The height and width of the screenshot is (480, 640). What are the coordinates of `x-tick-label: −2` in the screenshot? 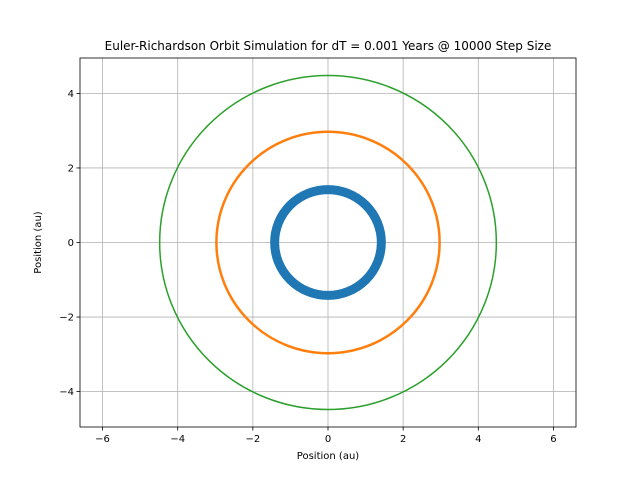 It's located at (252, 439).